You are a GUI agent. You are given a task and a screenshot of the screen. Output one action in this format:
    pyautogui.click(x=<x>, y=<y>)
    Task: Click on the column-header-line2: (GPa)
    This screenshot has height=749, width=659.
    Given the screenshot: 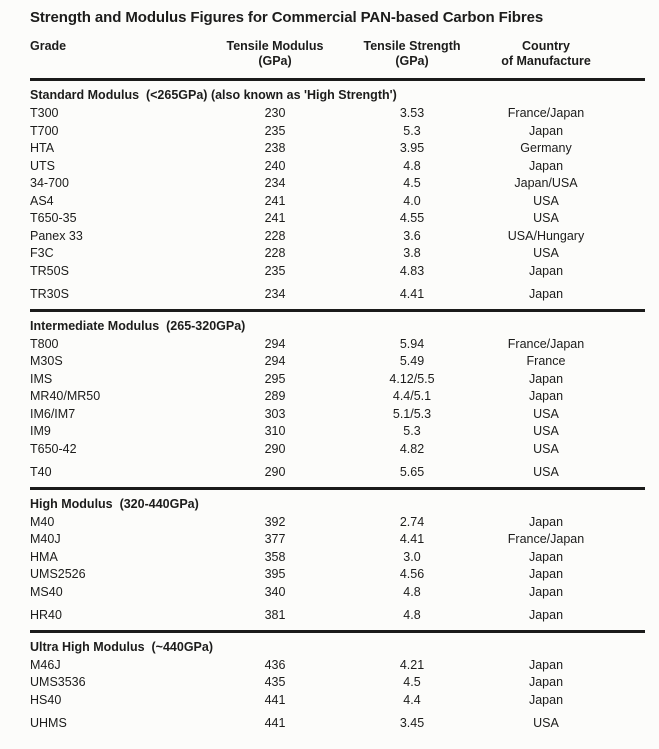 What is the action you would take?
    pyautogui.click(x=412, y=61)
    